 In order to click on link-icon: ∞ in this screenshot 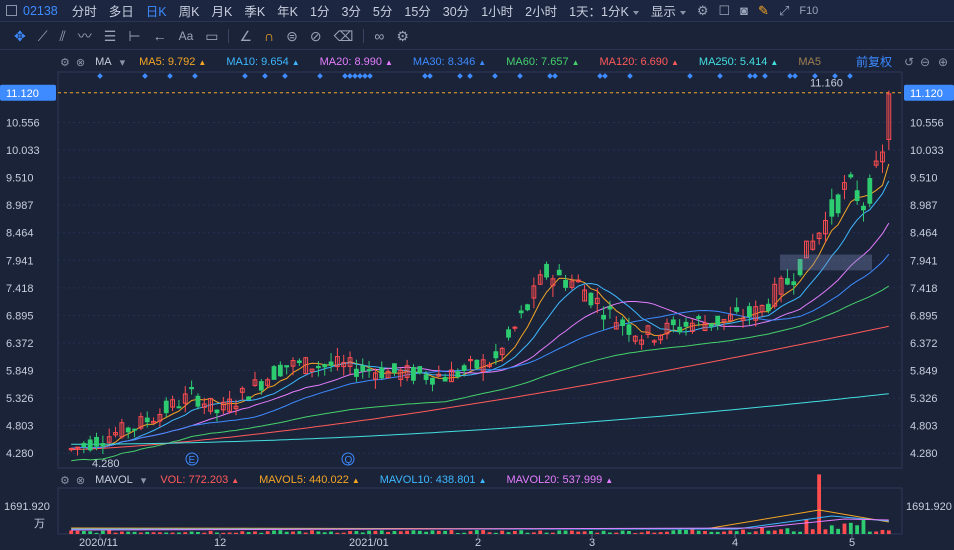, I will do `click(379, 36)`.